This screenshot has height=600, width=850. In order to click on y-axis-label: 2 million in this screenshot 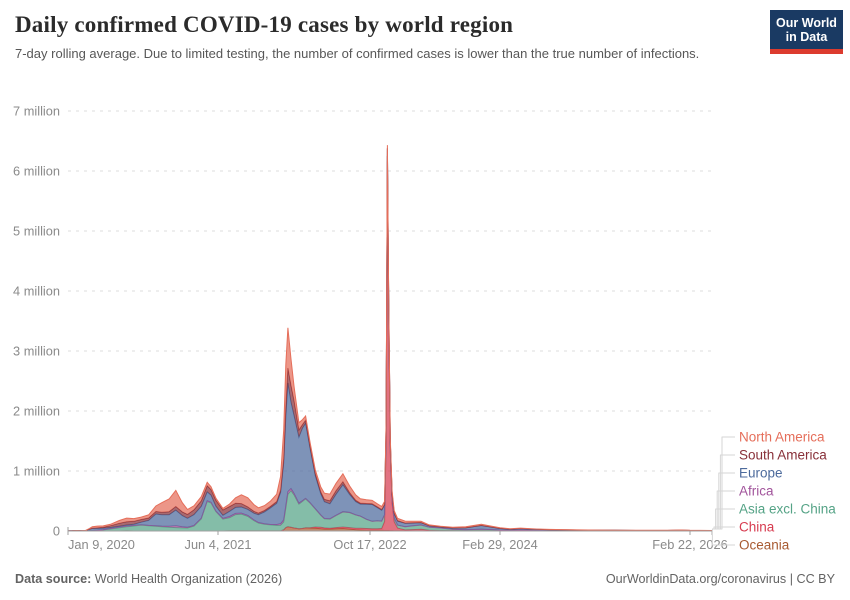, I will do `click(36, 411)`.